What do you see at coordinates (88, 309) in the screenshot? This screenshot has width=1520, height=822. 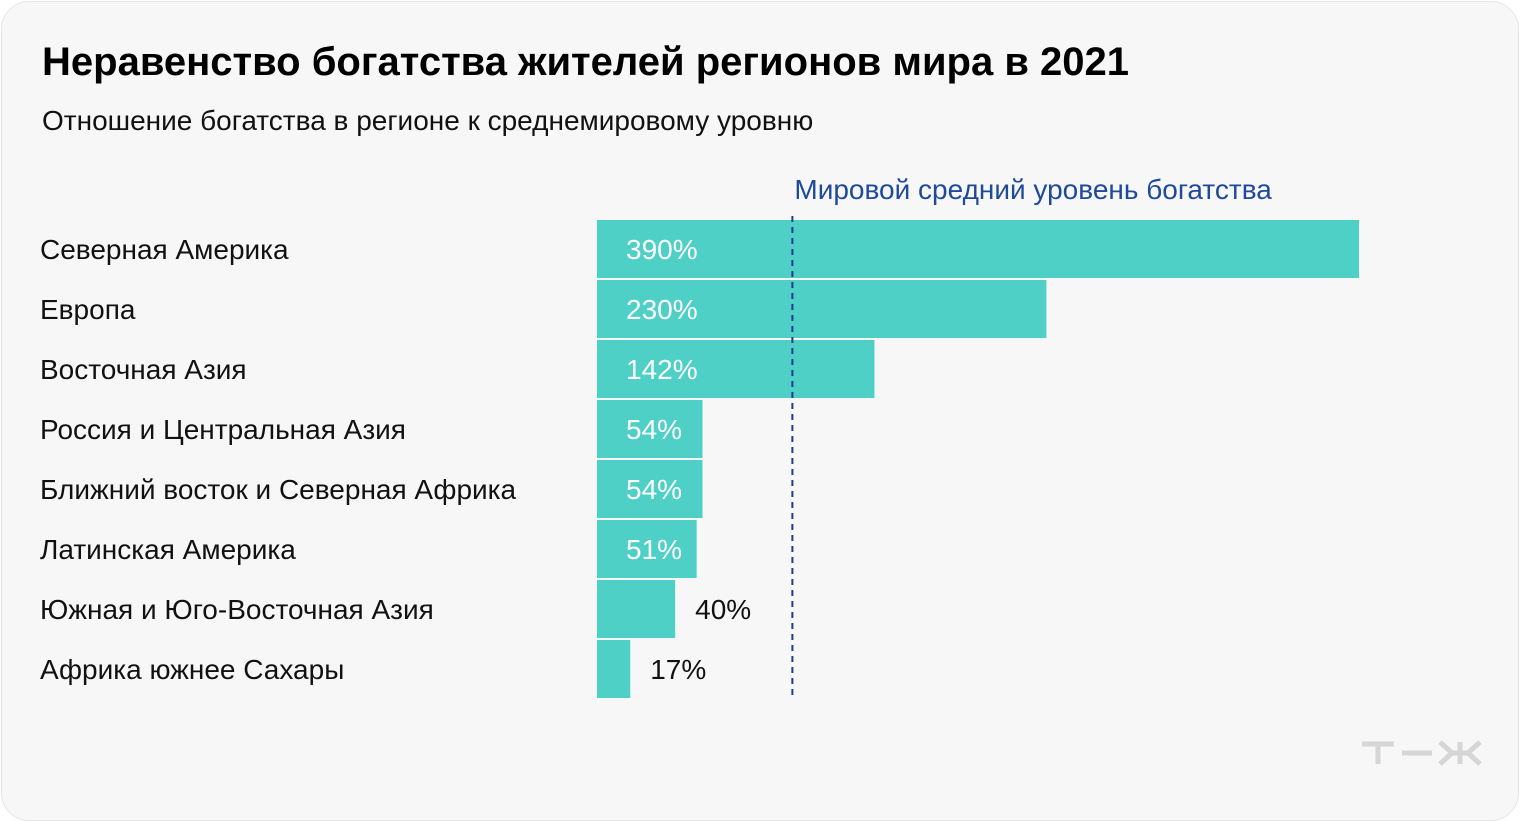 I see `category-label: Европа` at bounding box center [88, 309].